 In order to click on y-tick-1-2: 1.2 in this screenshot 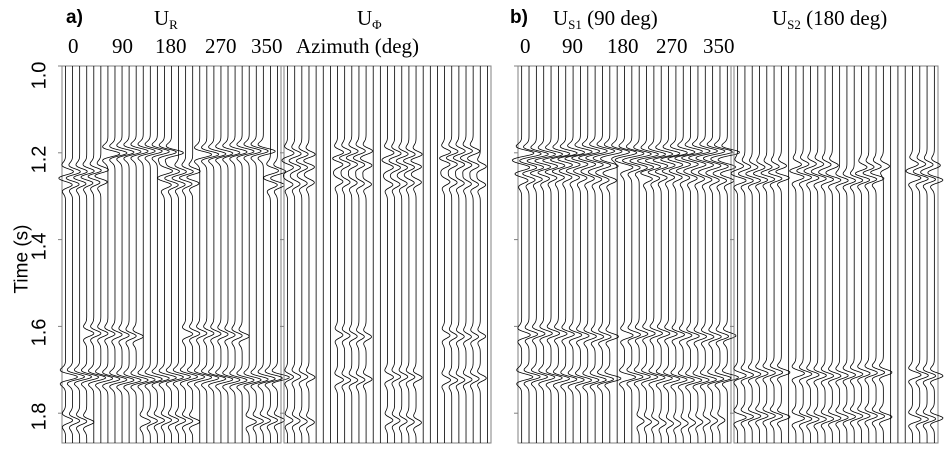, I will do `click(39, 159)`.